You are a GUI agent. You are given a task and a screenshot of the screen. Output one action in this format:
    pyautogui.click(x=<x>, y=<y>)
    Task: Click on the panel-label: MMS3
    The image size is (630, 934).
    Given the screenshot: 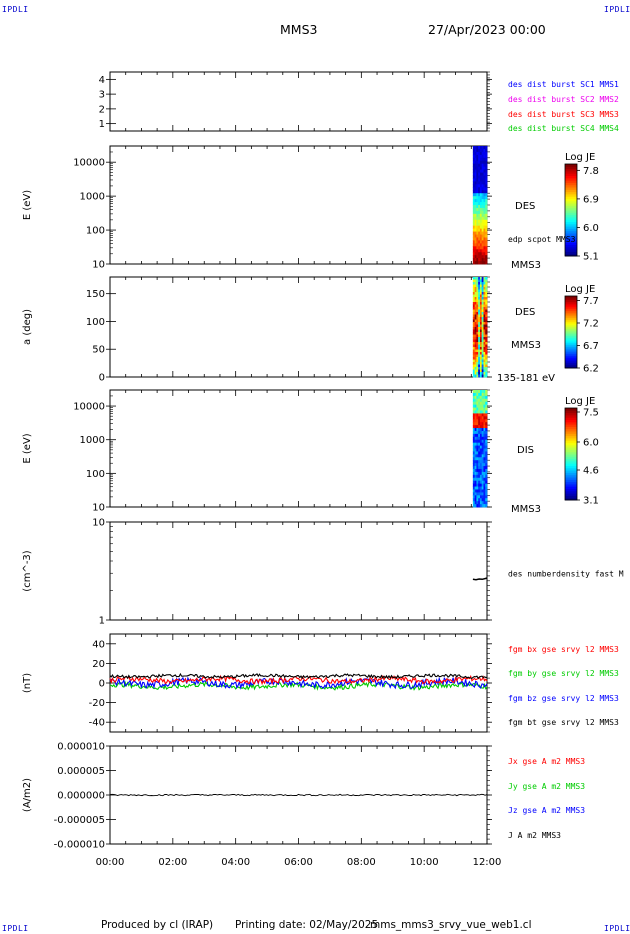 What is the action you would take?
    pyautogui.click(x=526, y=345)
    